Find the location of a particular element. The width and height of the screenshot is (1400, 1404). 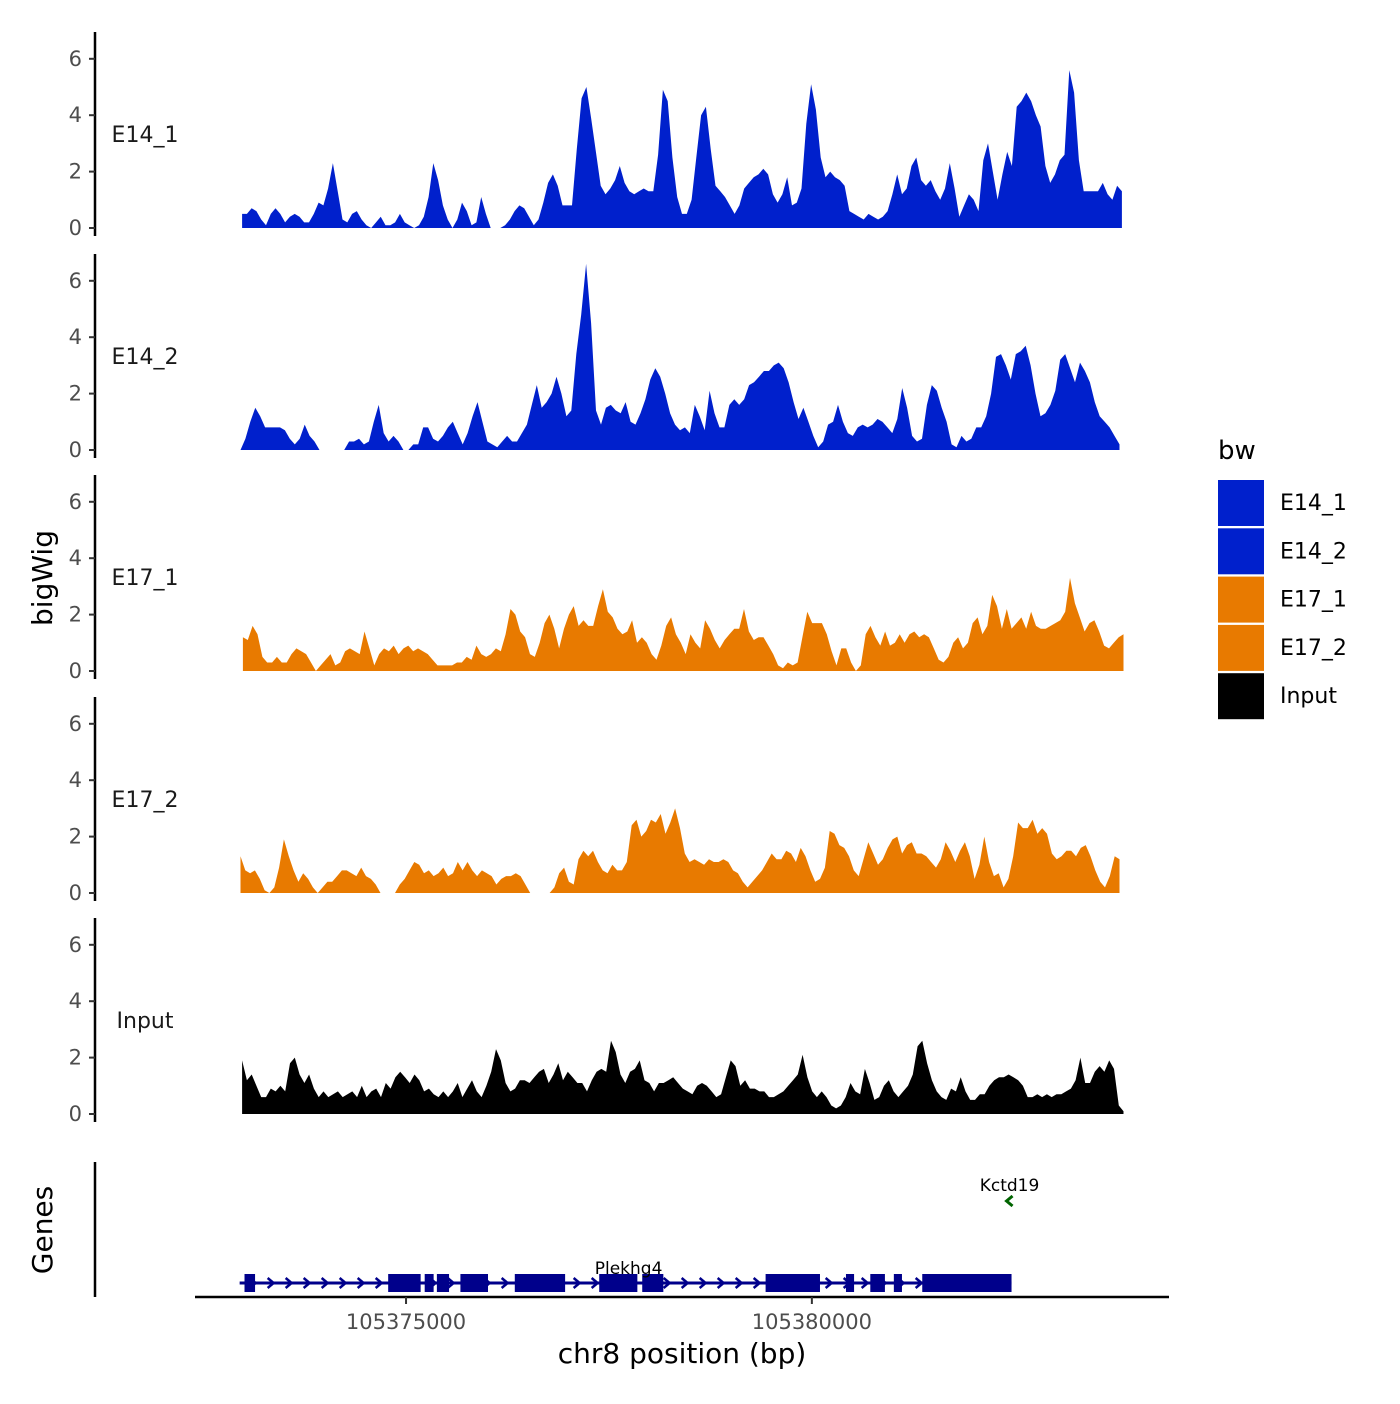

legend-label-E17_1: E17_1 is located at coordinates (1313, 600).